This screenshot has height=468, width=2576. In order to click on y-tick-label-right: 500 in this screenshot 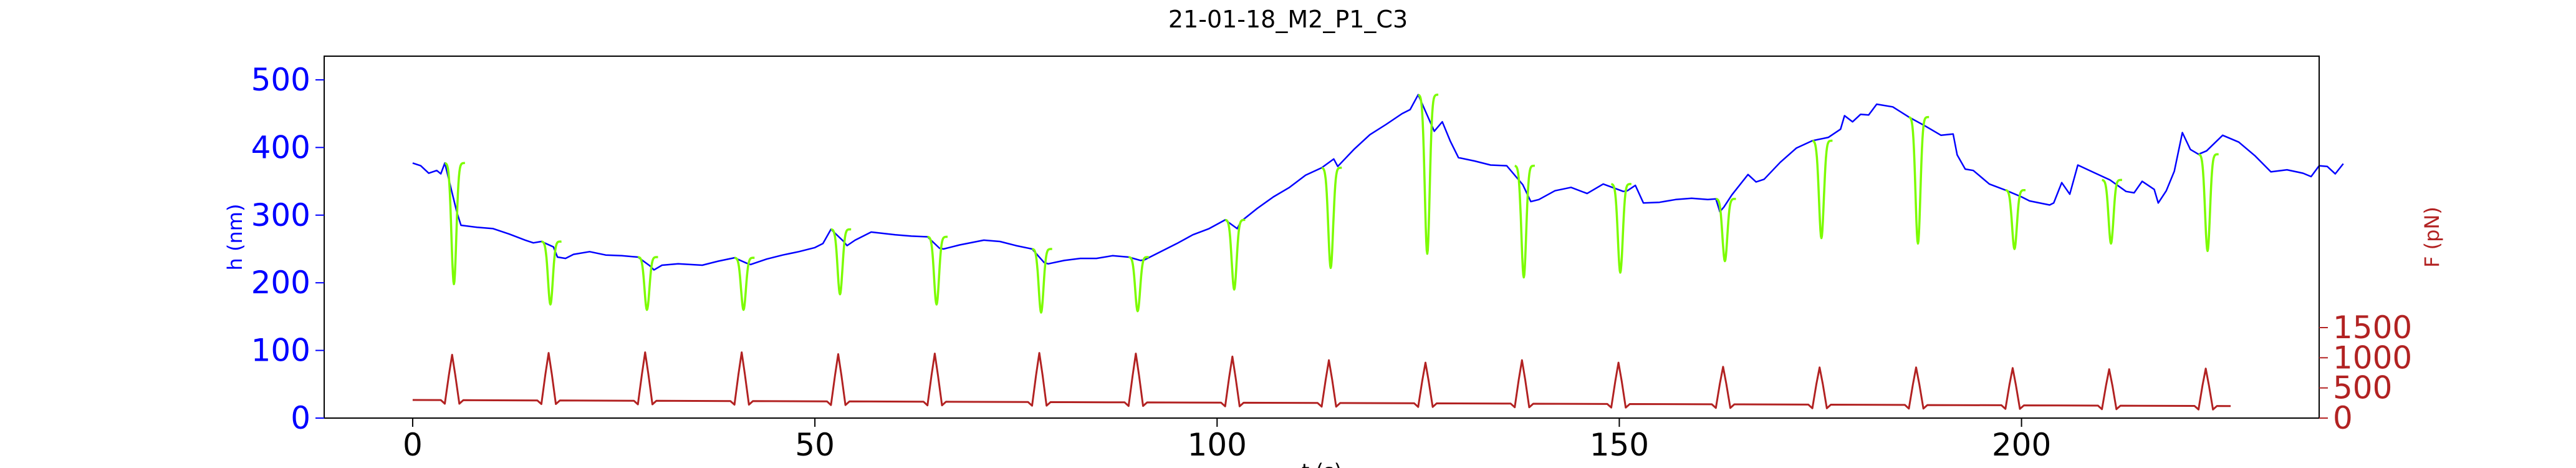, I will do `click(2362, 388)`.